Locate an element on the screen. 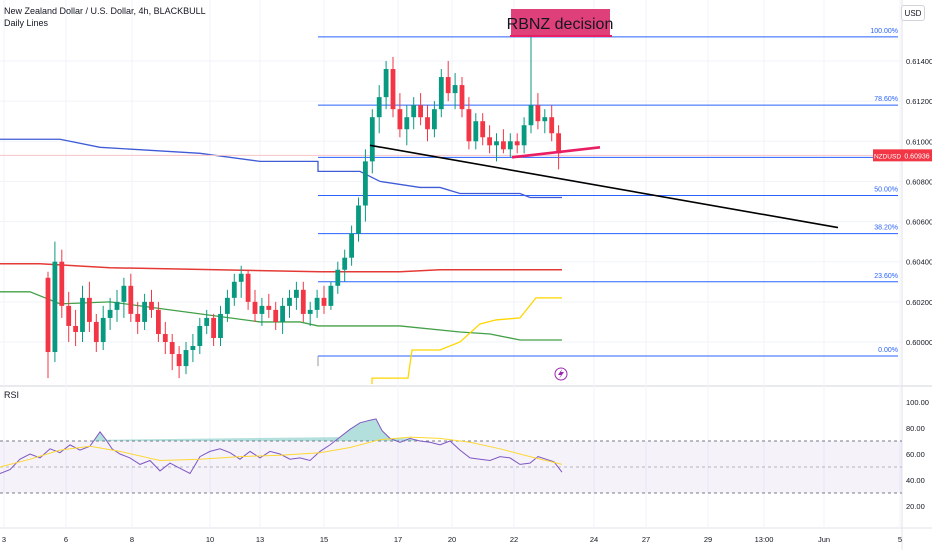 The height and width of the screenshot is (555, 932). time-tick-label: 10 is located at coordinates (210, 539).